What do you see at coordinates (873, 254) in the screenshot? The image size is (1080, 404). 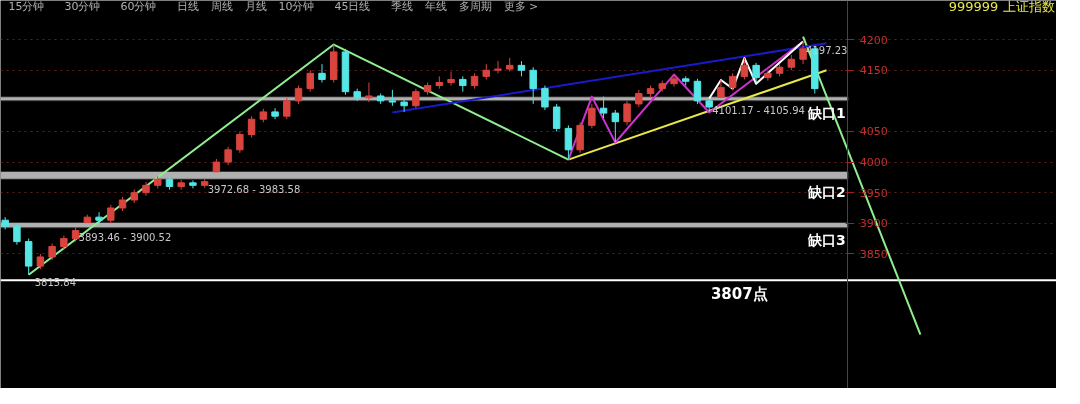 I see `y-tick-label: 3850` at bounding box center [873, 254].